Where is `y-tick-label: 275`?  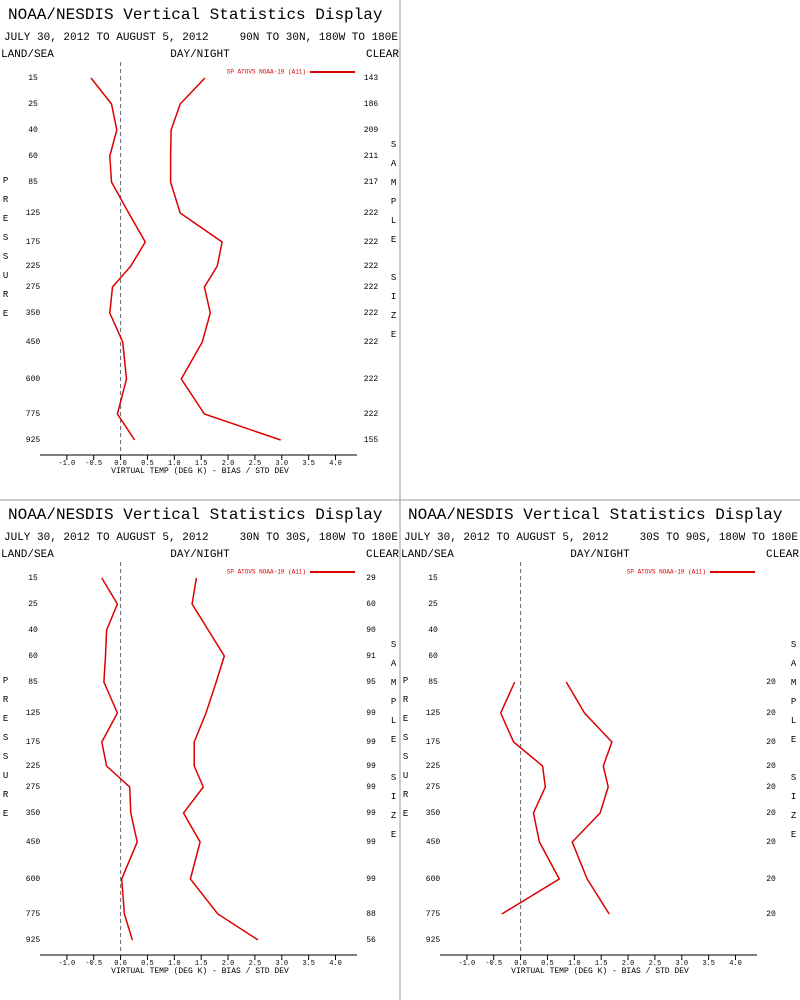 y-tick-label: 275 is located at coordinates (33, 287).